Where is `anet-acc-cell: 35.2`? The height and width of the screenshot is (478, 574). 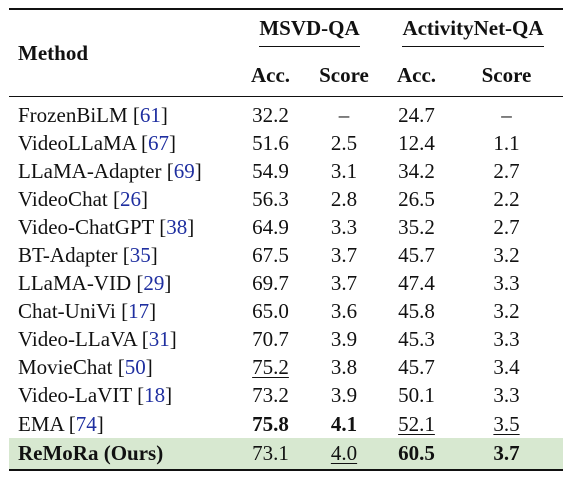 anet-acc-cell: 35.2 is located at coordinates (416, 226).